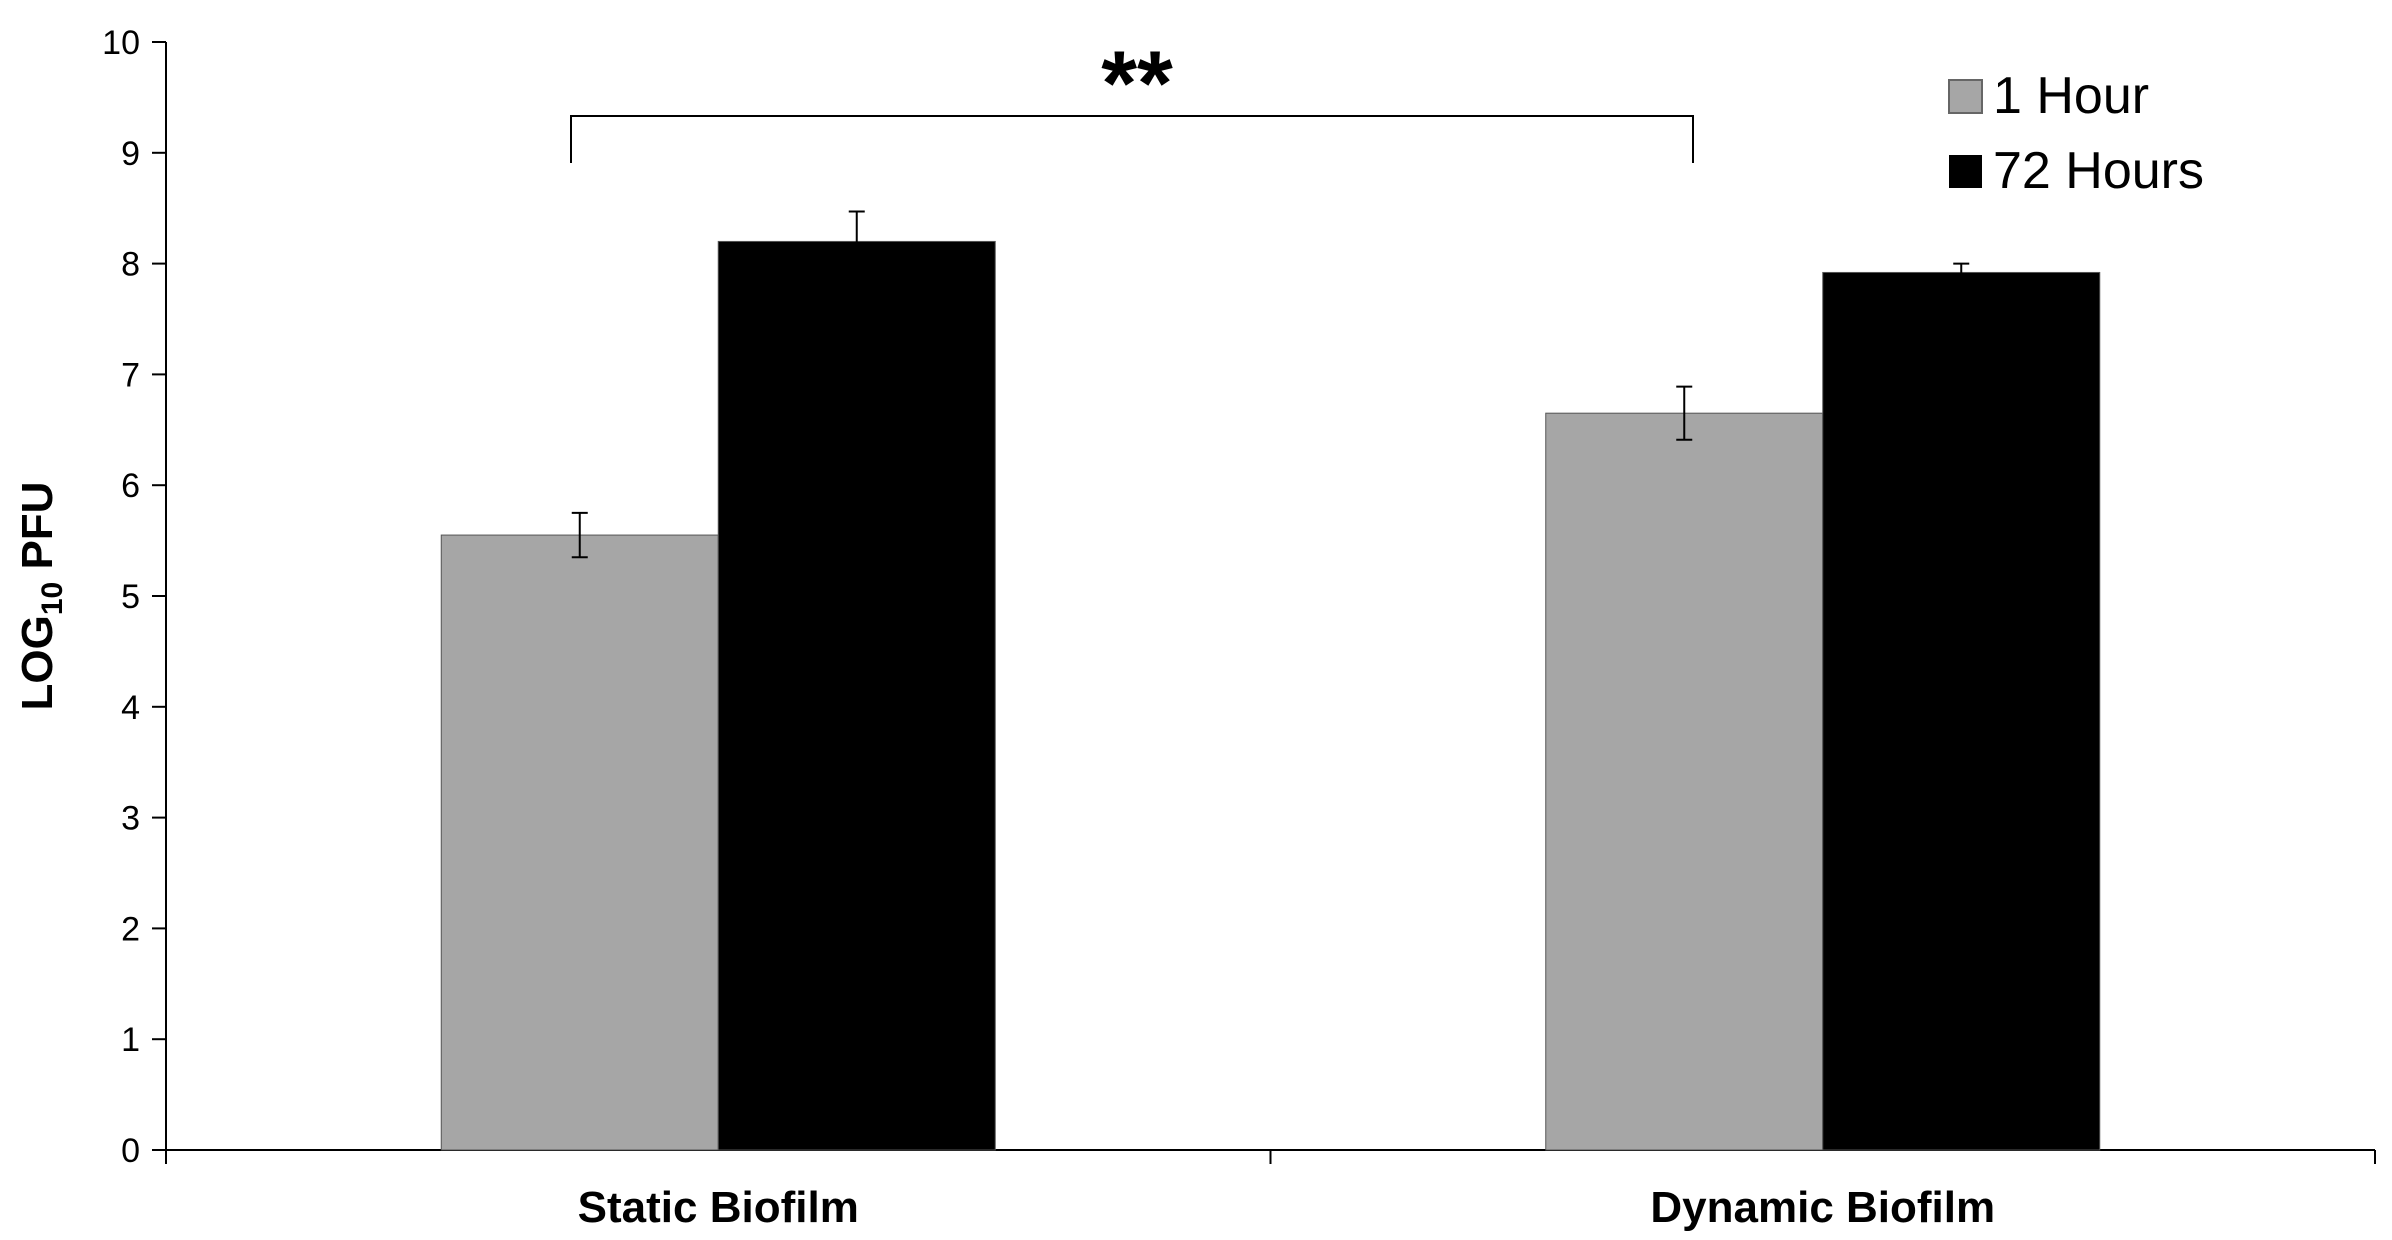 The image size is (2392, 1240). Describe the element at coordinates (1965, 171) in the screenshot. I see `legend-swatch-72-hours` at that location.